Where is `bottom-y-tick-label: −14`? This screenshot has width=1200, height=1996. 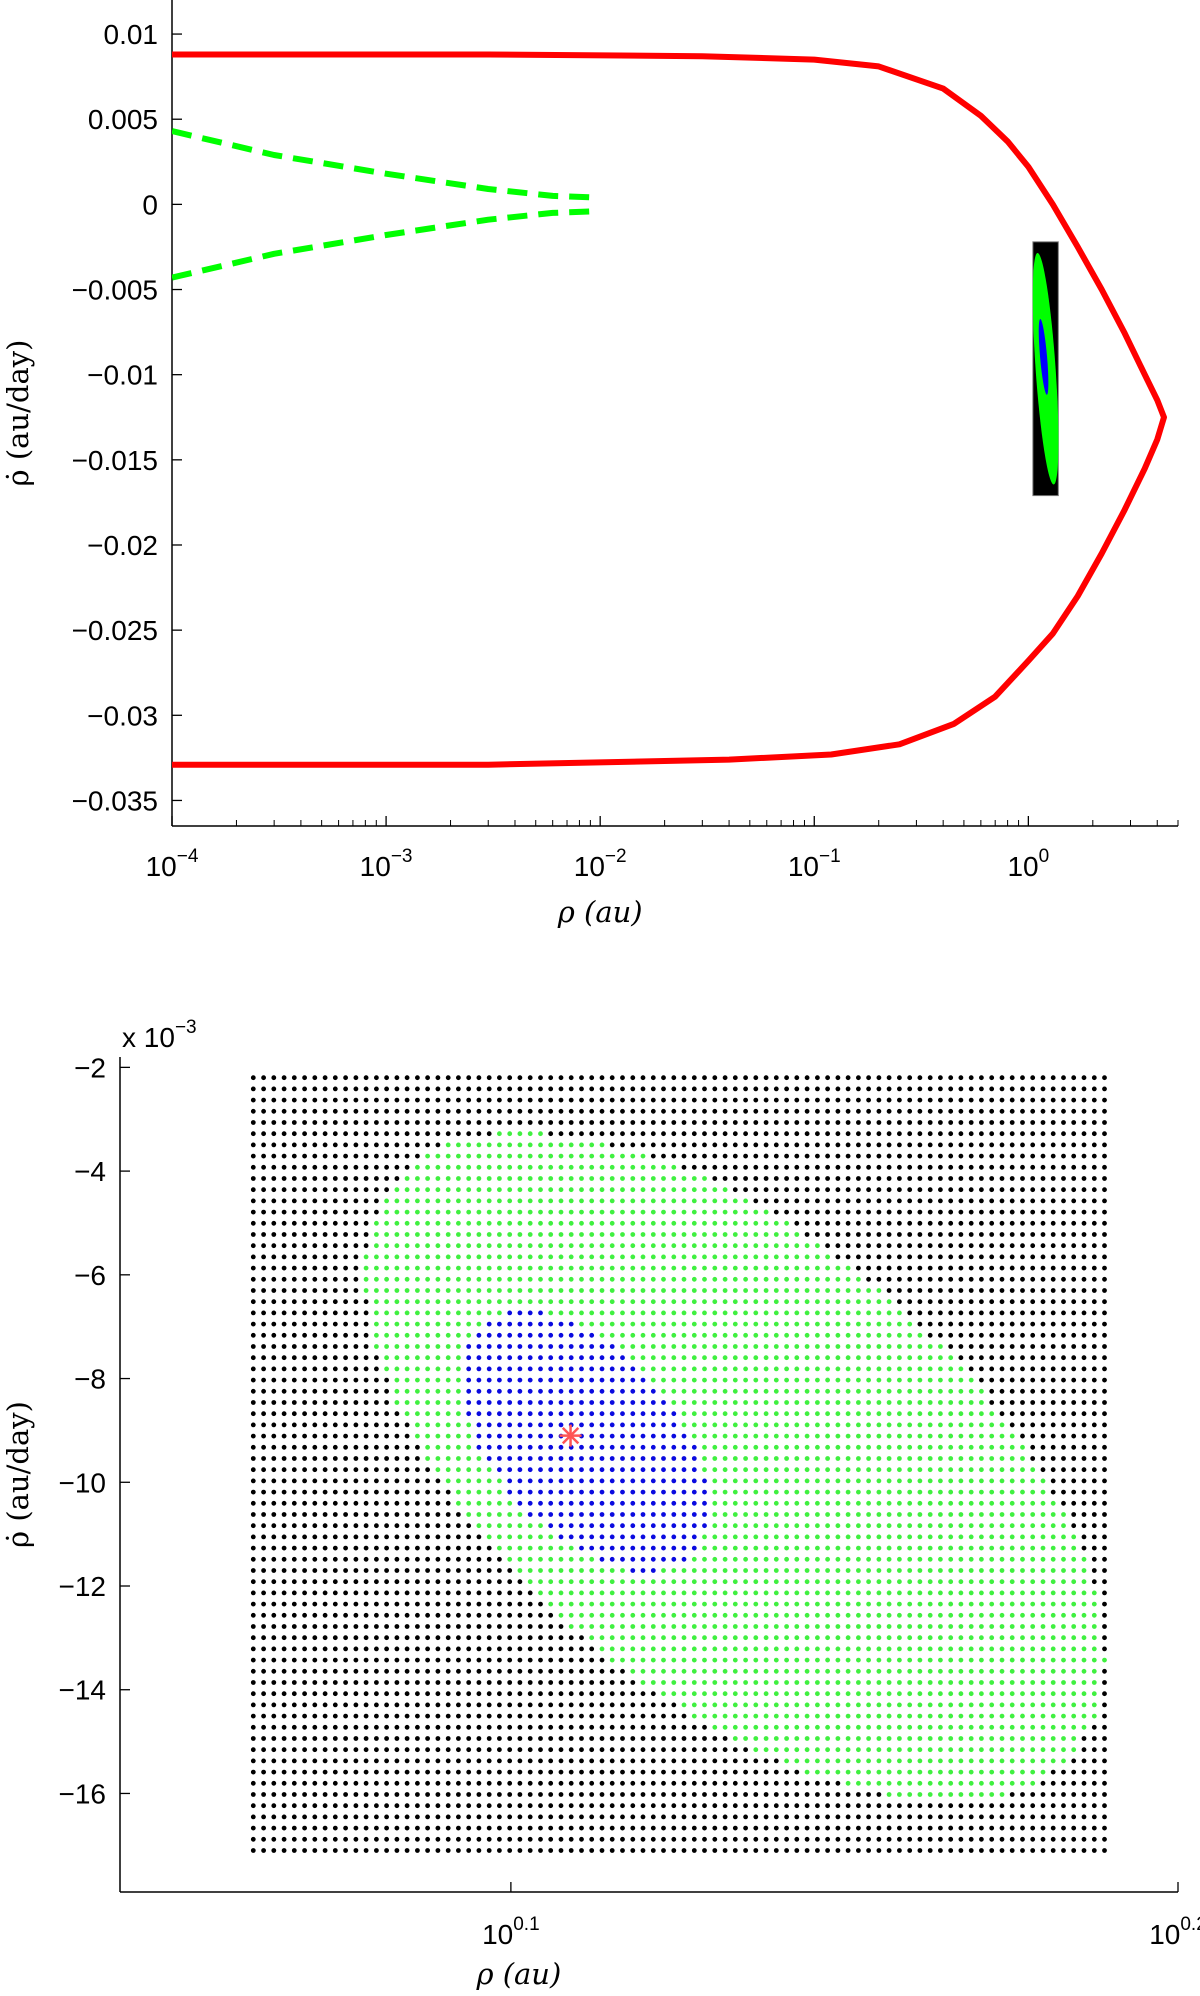
bottom-y-tick-label: −14 is located at coordinates (83, 1690).